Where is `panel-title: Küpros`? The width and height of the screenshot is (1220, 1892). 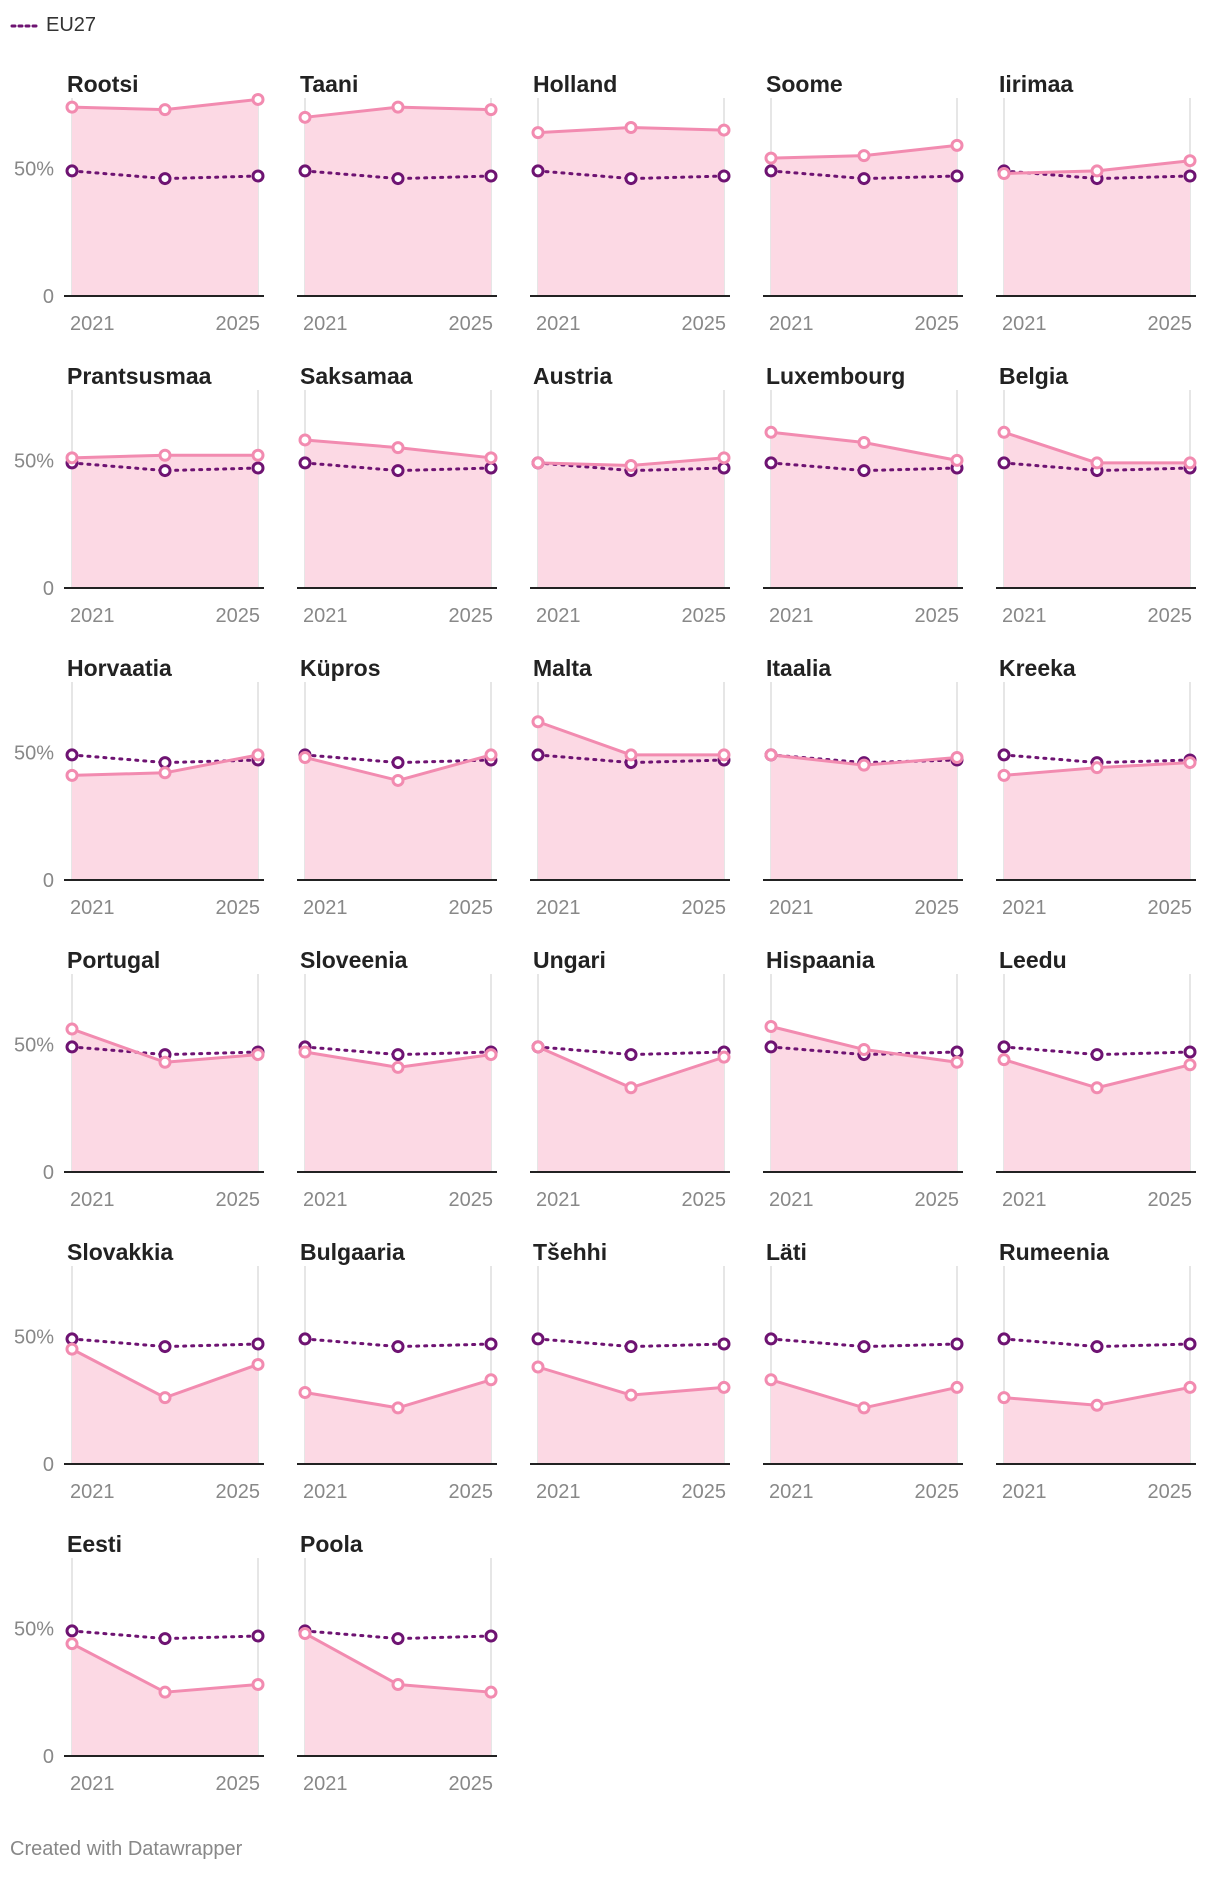
panel-title: Küpros is located at coordinates (340, 668).